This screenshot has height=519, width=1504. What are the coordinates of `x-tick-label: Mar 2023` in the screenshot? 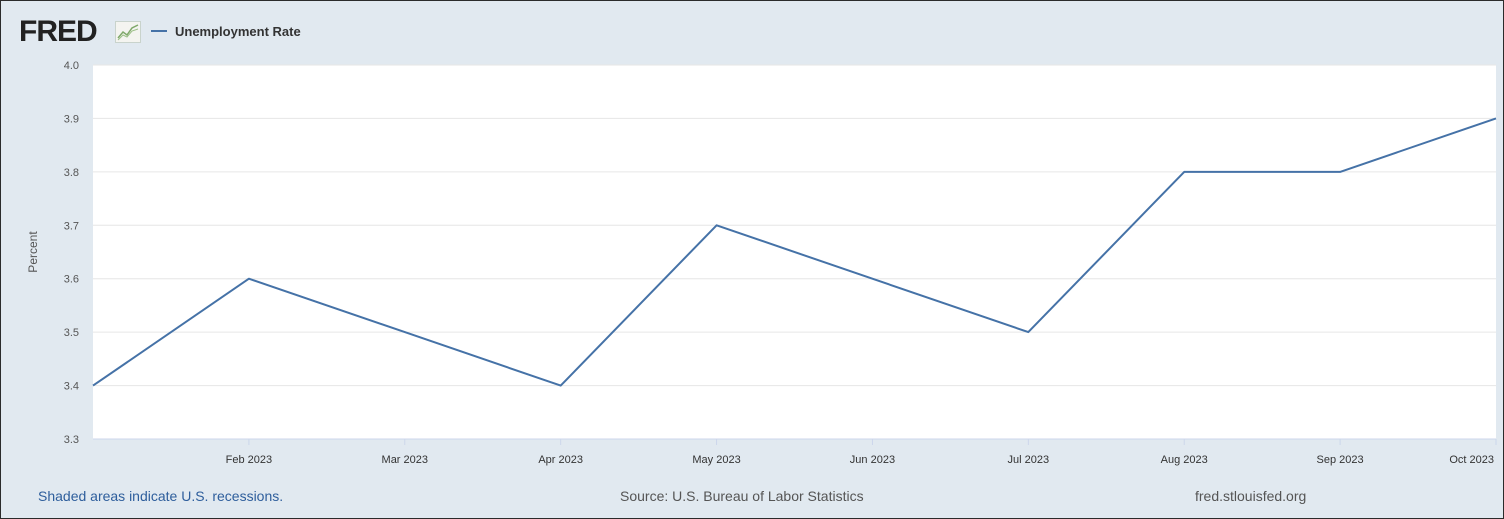 It's located at (405, 460).